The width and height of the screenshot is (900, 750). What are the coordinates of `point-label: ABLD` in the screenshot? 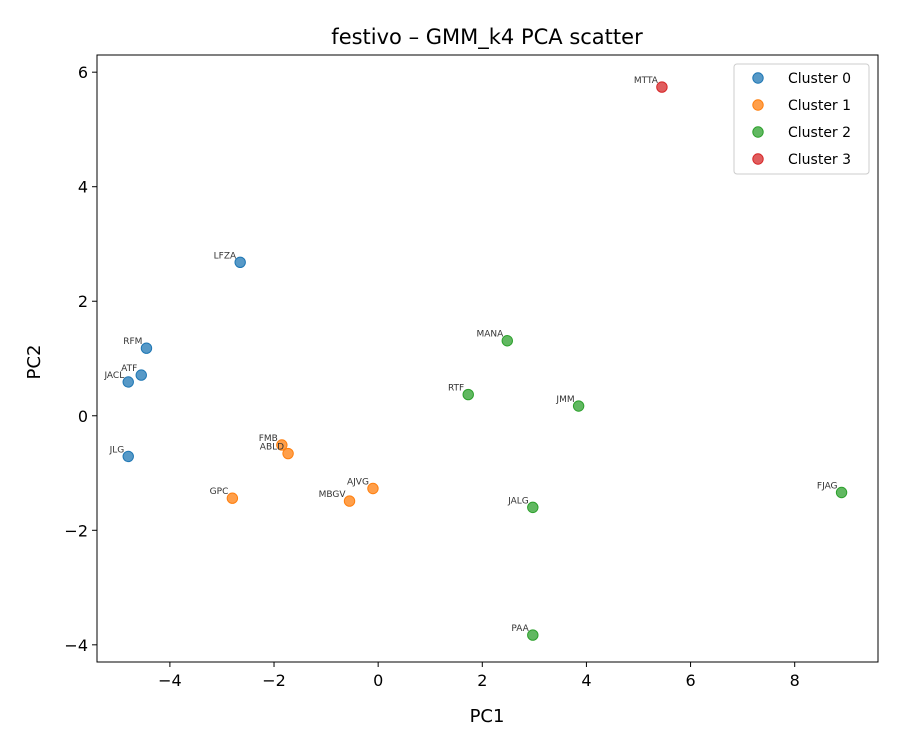 It's located at (272, 448).